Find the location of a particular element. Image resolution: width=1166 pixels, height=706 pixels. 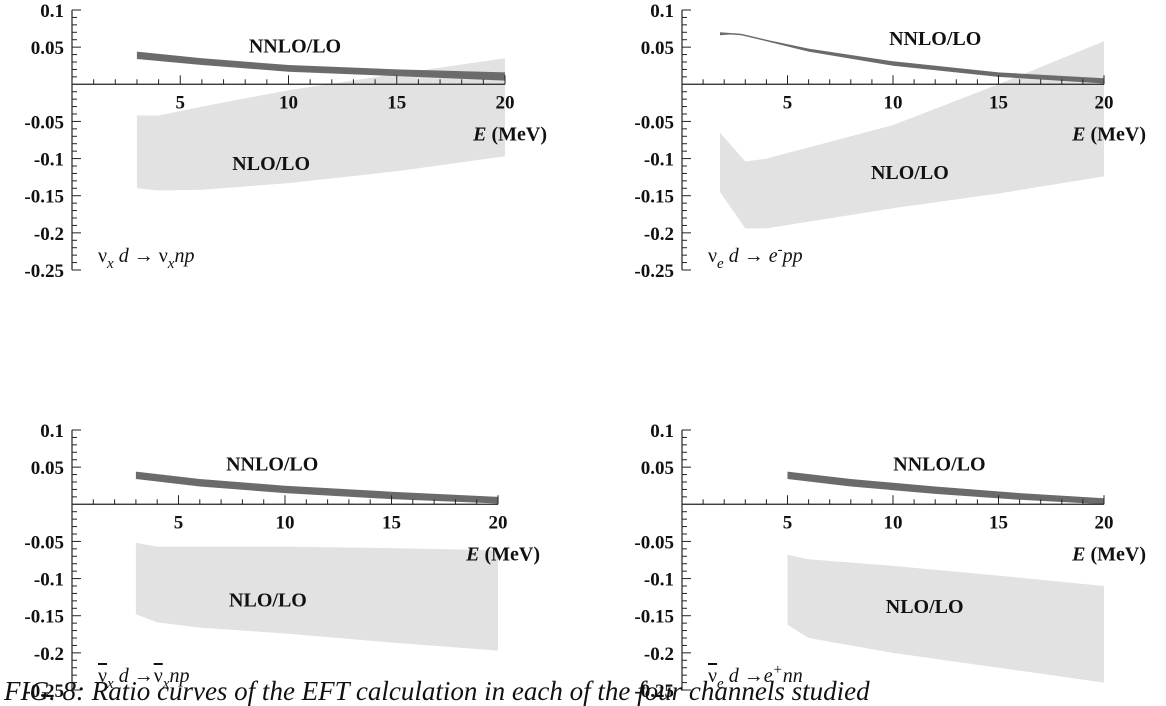

process-part: nn is located at coordinates (793, 676).